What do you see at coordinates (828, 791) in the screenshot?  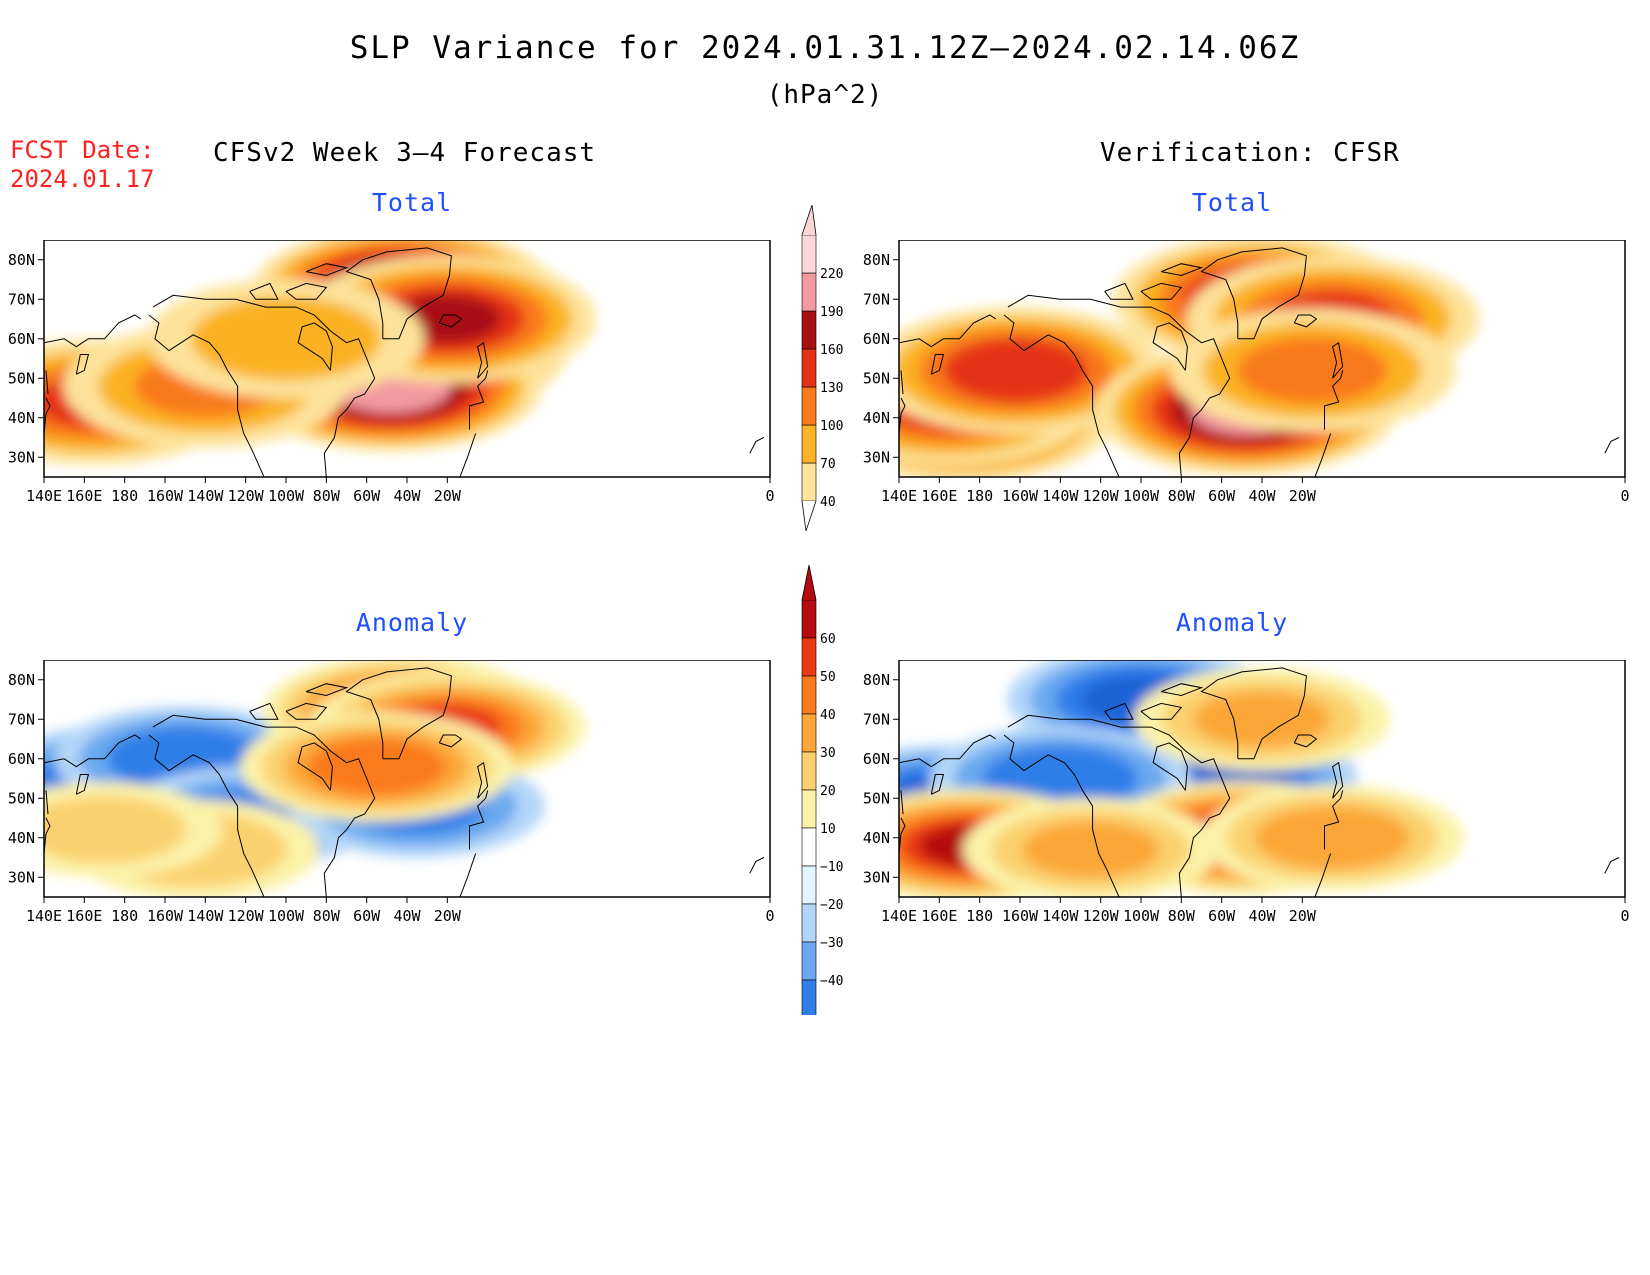 I see `colorbar-label: 20` at bounding box center [828, 791].